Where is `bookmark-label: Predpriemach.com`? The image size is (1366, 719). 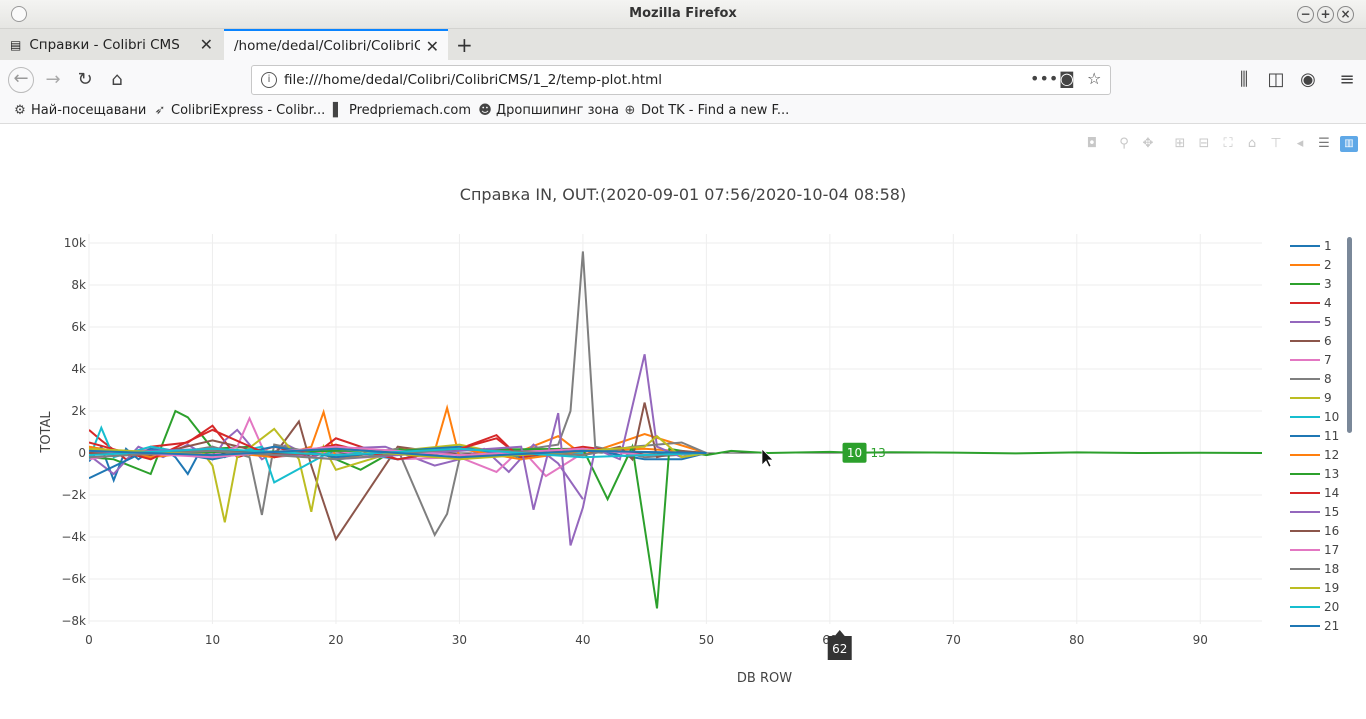 bookmark-label: Predpriemach.com is located at coordinates (410, 110).